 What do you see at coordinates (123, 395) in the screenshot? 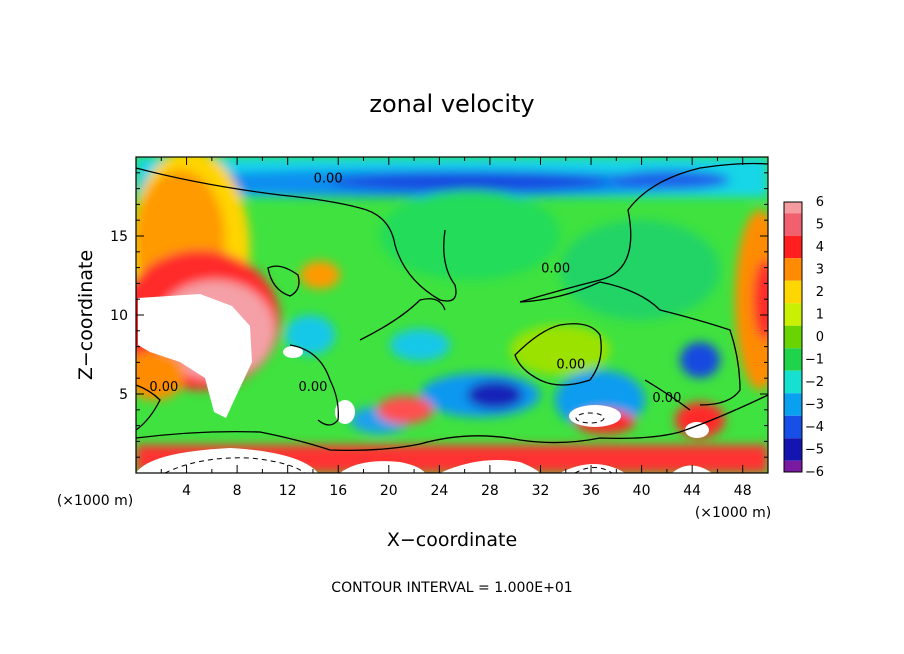
I see `y-tick-label: 5` at bounding box center [123, 395].